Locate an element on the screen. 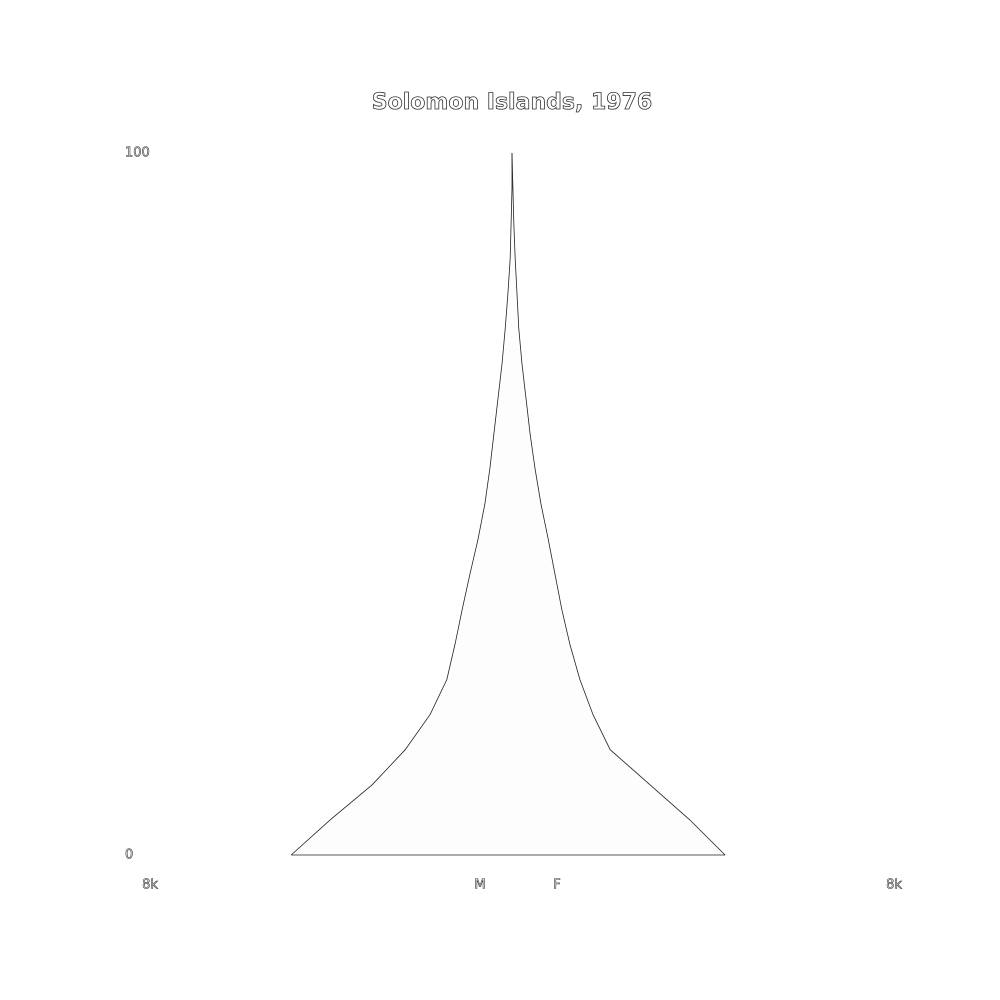 Image resolution: width=1000 pixels, height=1000 pixels. chart-title: Solomon Islands, 1976 is located at coordinates (512, 102).